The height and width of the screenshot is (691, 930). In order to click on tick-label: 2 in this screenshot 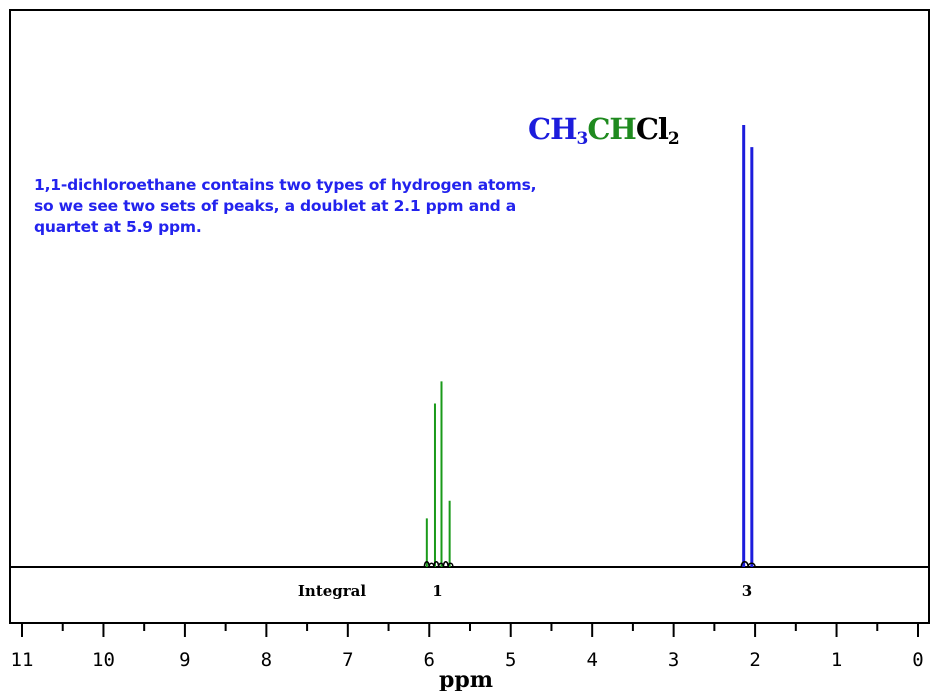, I will do `click(754, 660)`.